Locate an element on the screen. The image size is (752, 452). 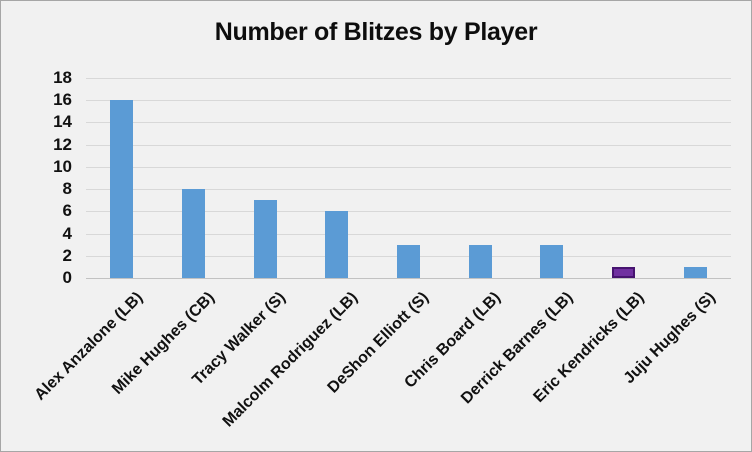
y-axis-tick-label: 0 is located at coordinates (67, 277).